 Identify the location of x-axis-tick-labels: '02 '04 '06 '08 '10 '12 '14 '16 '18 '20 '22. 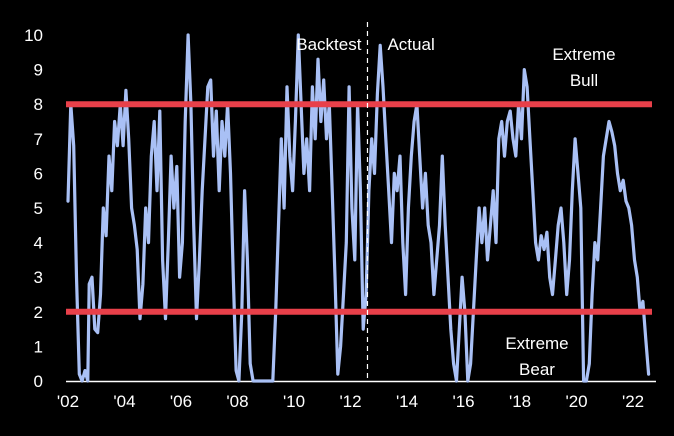
(350, 401).